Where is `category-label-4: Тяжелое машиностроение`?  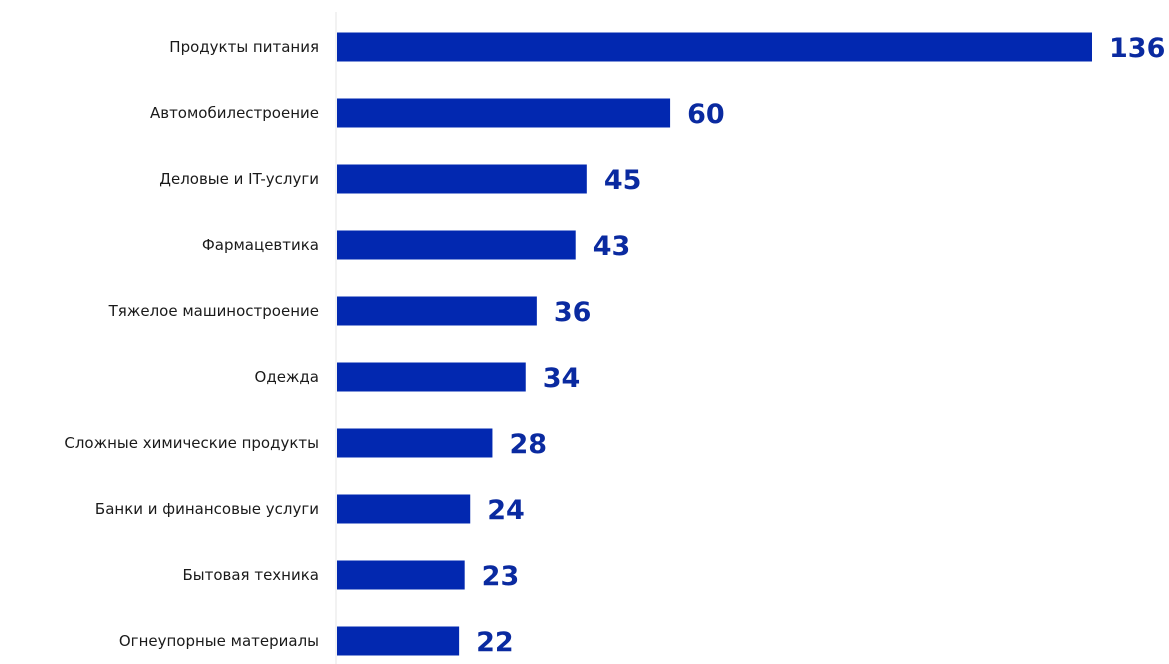
category-label-4: Тяжелое машиностроение is located at coordinates (213, 311).